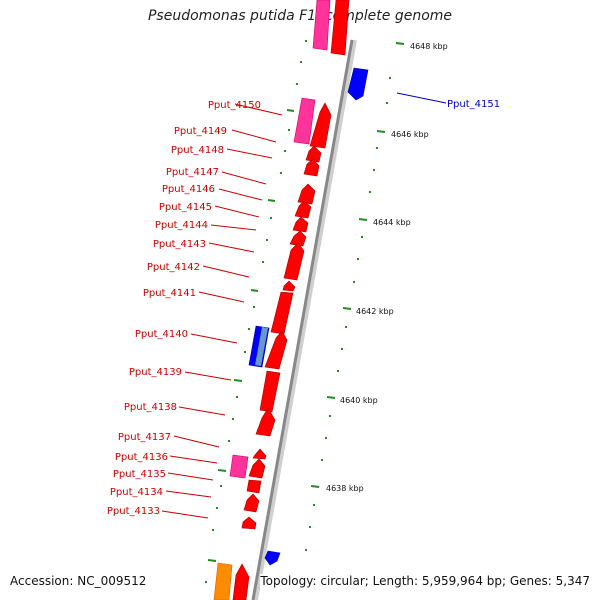  What do you see at coordinates (241, 581) in the screenshot?
I see `gene-bottom-red` at bounding box center [241, 581].